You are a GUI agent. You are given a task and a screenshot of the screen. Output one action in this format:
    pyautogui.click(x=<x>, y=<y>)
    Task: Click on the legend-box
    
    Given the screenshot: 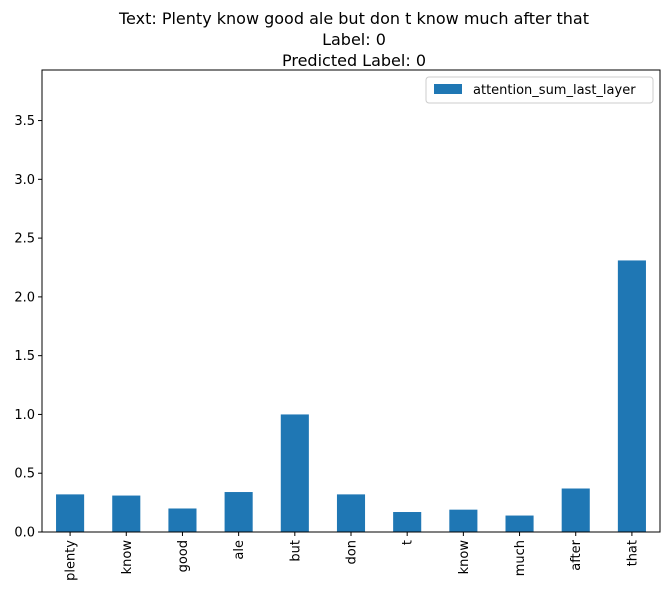 What is the action you would take?
    pyautogui.click(x=539, y=90)
    